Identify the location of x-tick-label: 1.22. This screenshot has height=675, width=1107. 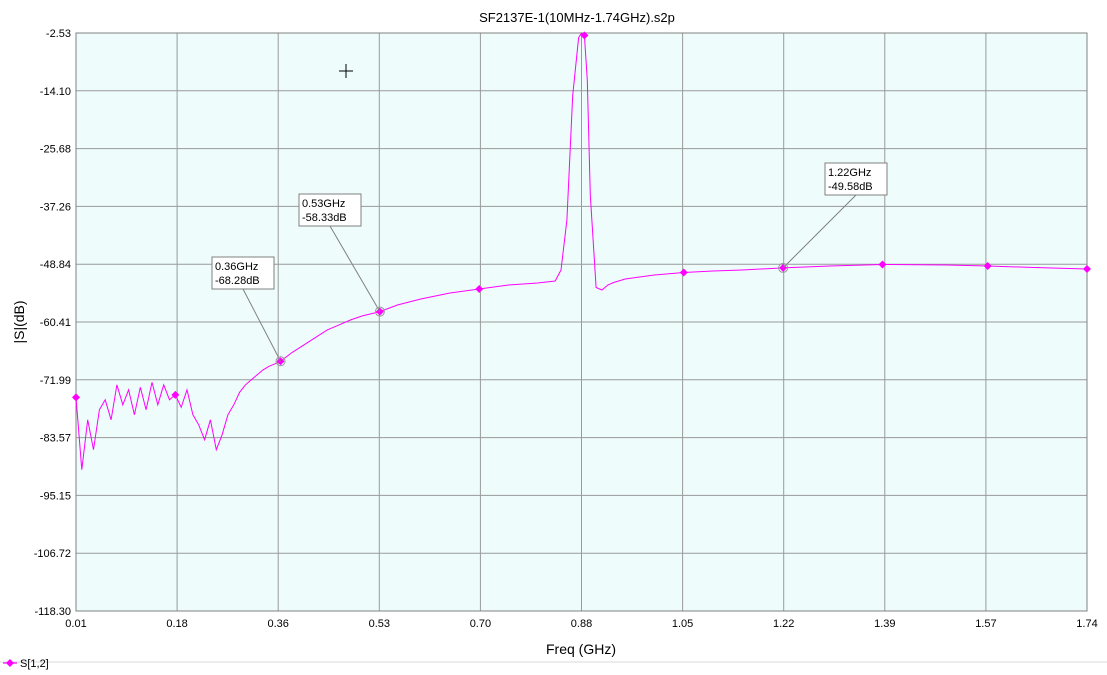
(783, 624).